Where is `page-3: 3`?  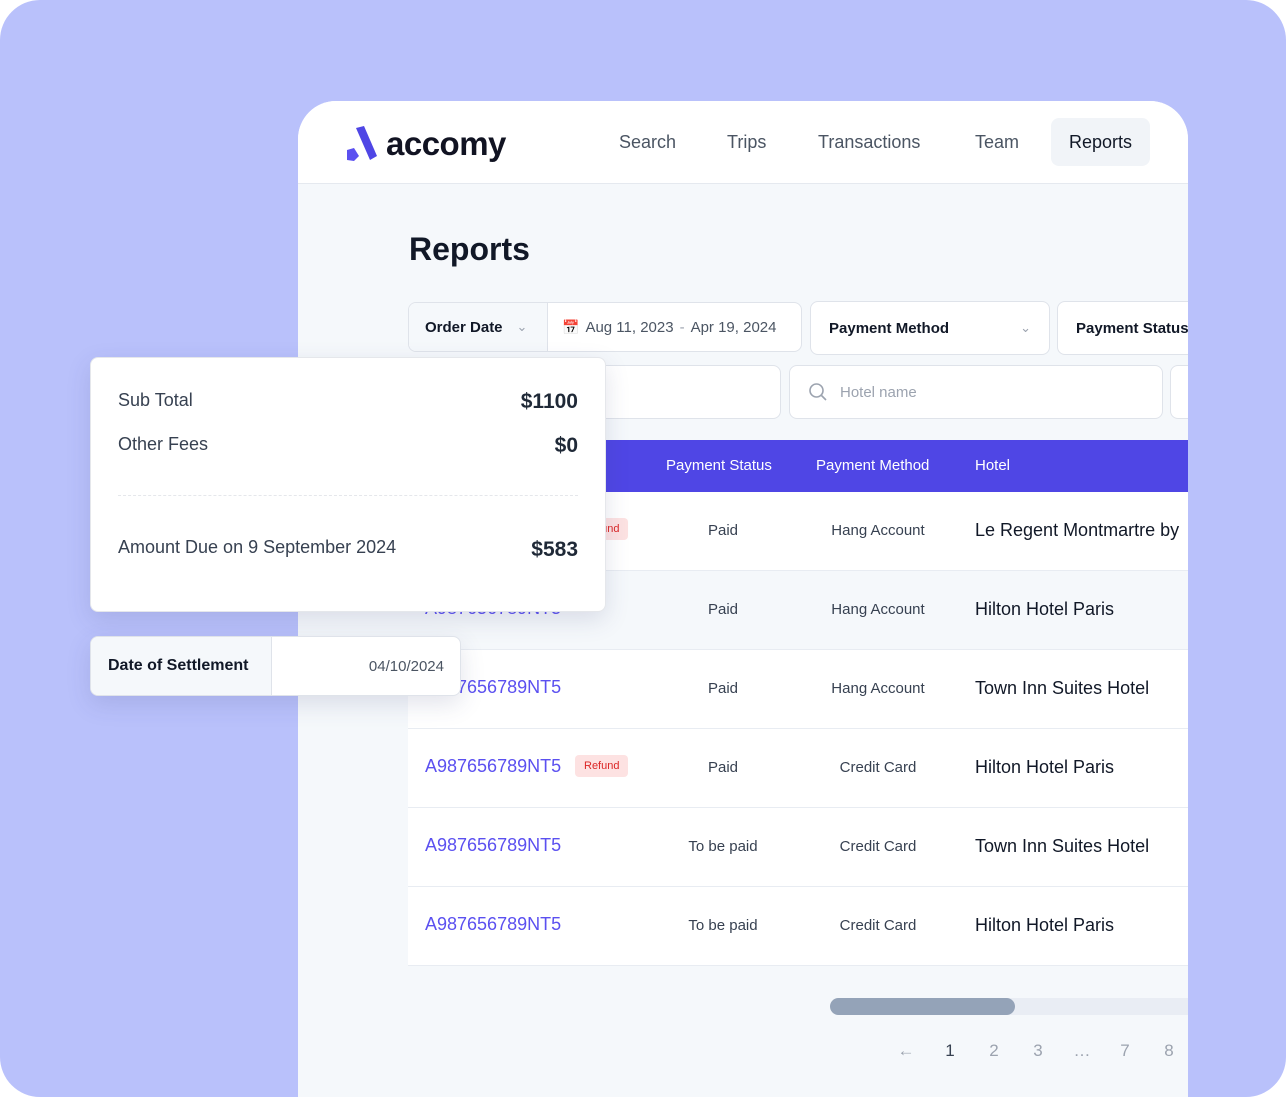
page-3: 3 is located at coordinates (1038, 1050).